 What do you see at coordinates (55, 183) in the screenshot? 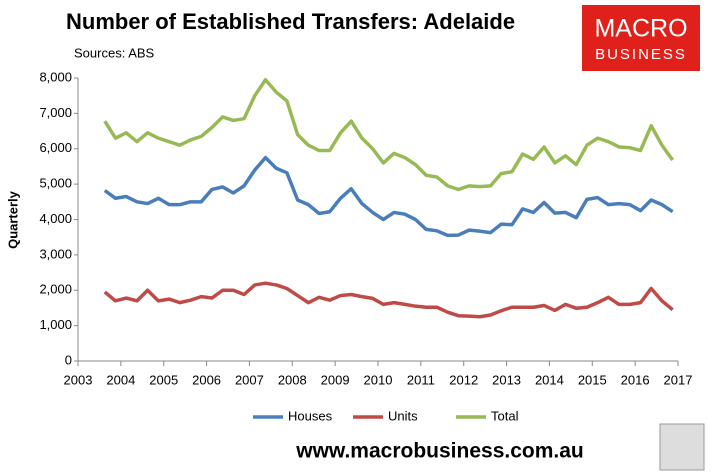
I see `y-tick-label: 5,000` at bounding box center [55, 183].